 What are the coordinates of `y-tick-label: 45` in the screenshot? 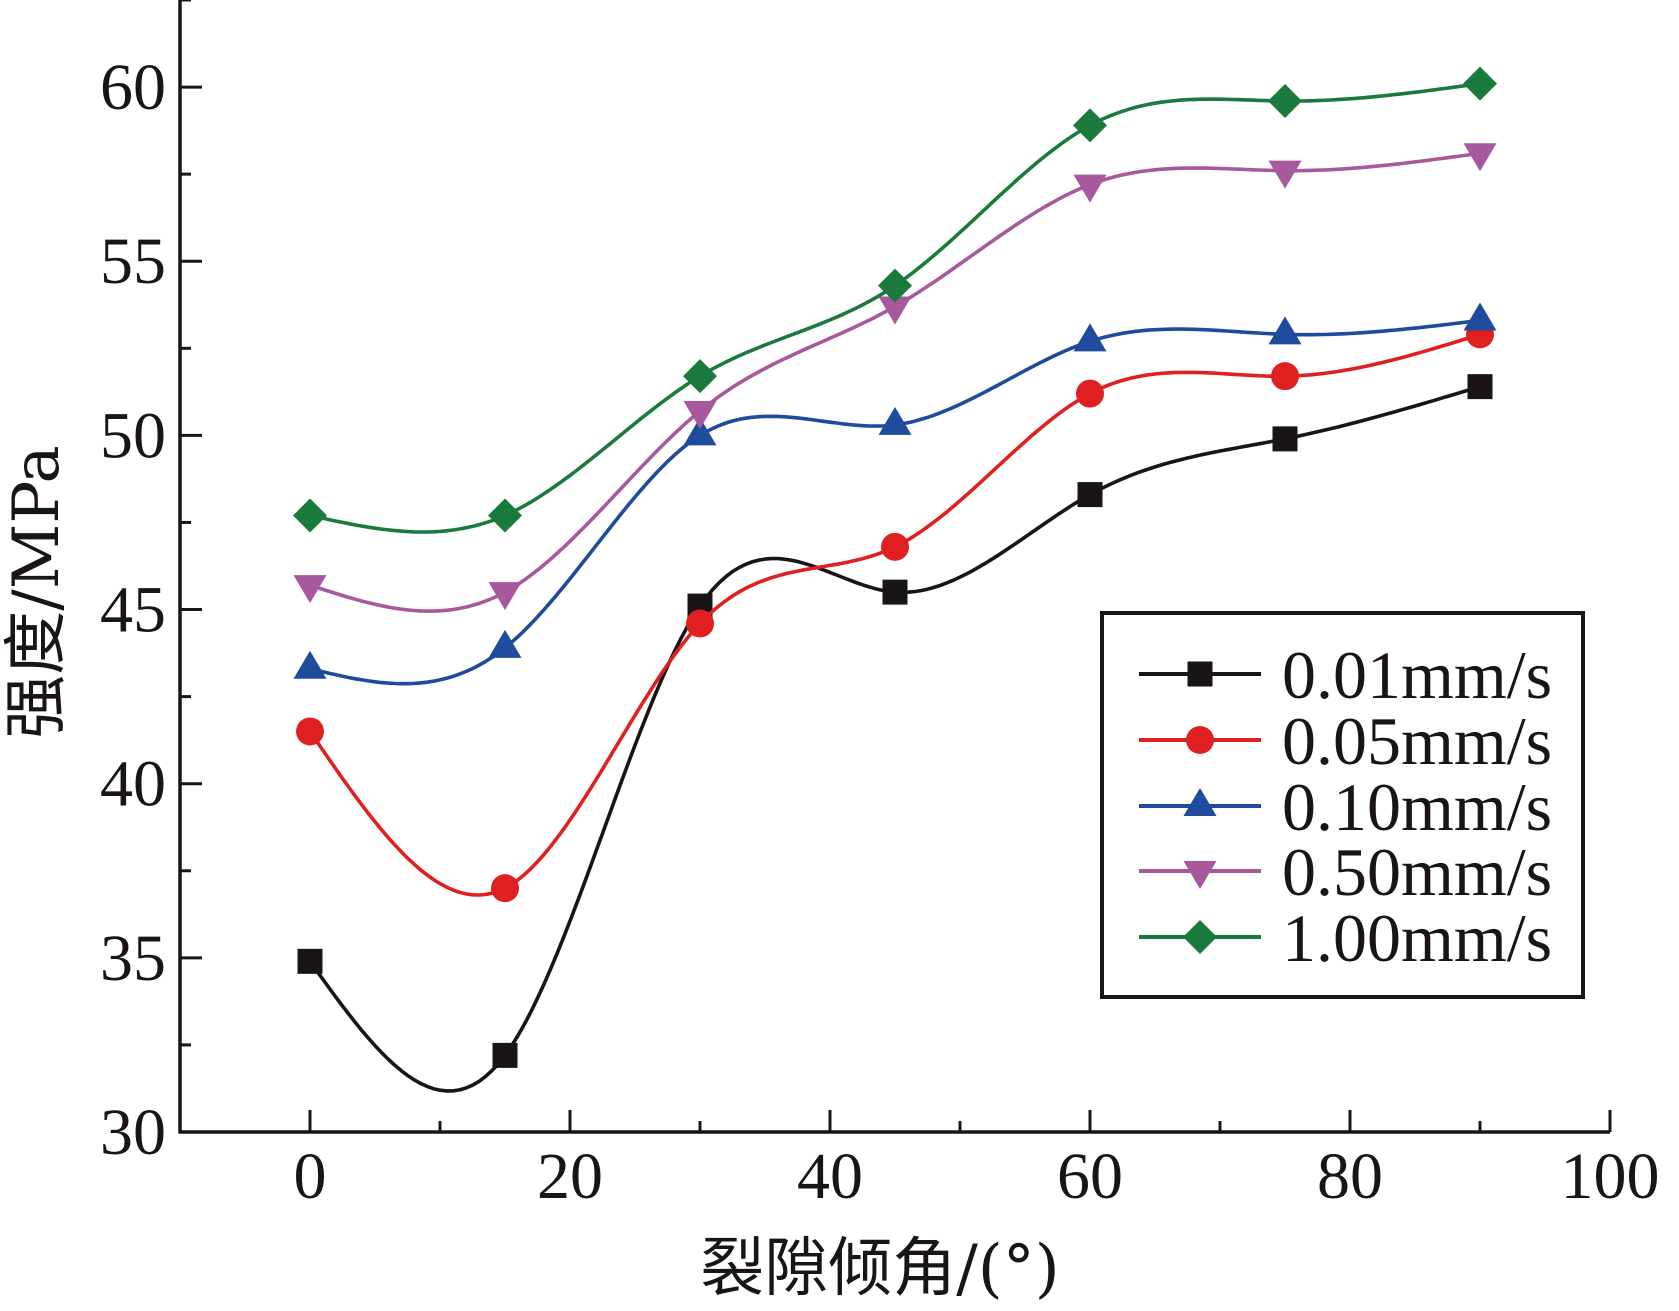 It's located at (133, 610).